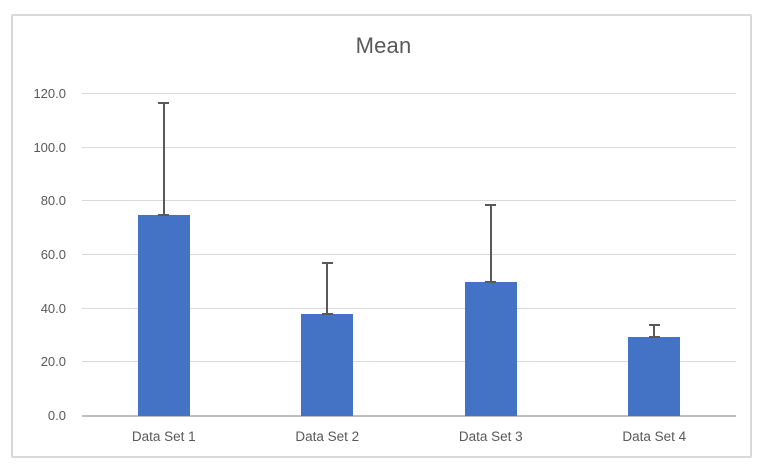 The height and width of the screenshot is (475, 768). I want to click on y-tick-label: 40.0, so click(53, 308).